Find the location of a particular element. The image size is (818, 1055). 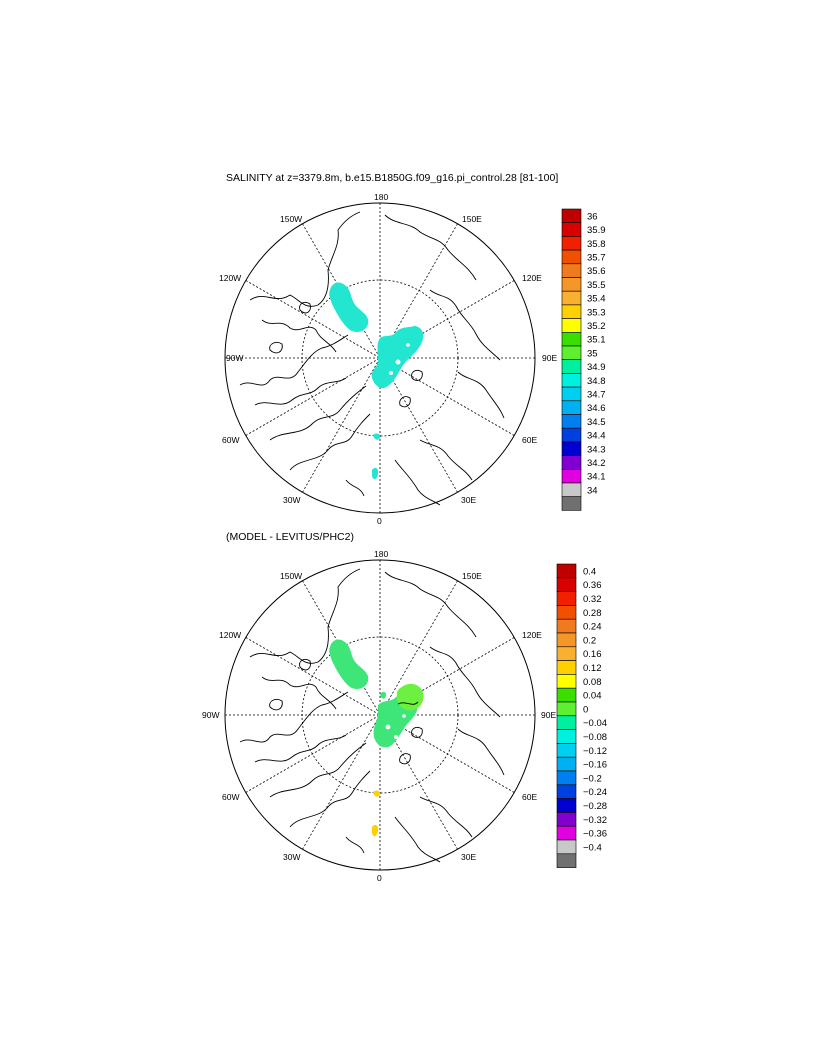

top-colorbar-label-3: 35.7 is located at coordinates (596, 257).